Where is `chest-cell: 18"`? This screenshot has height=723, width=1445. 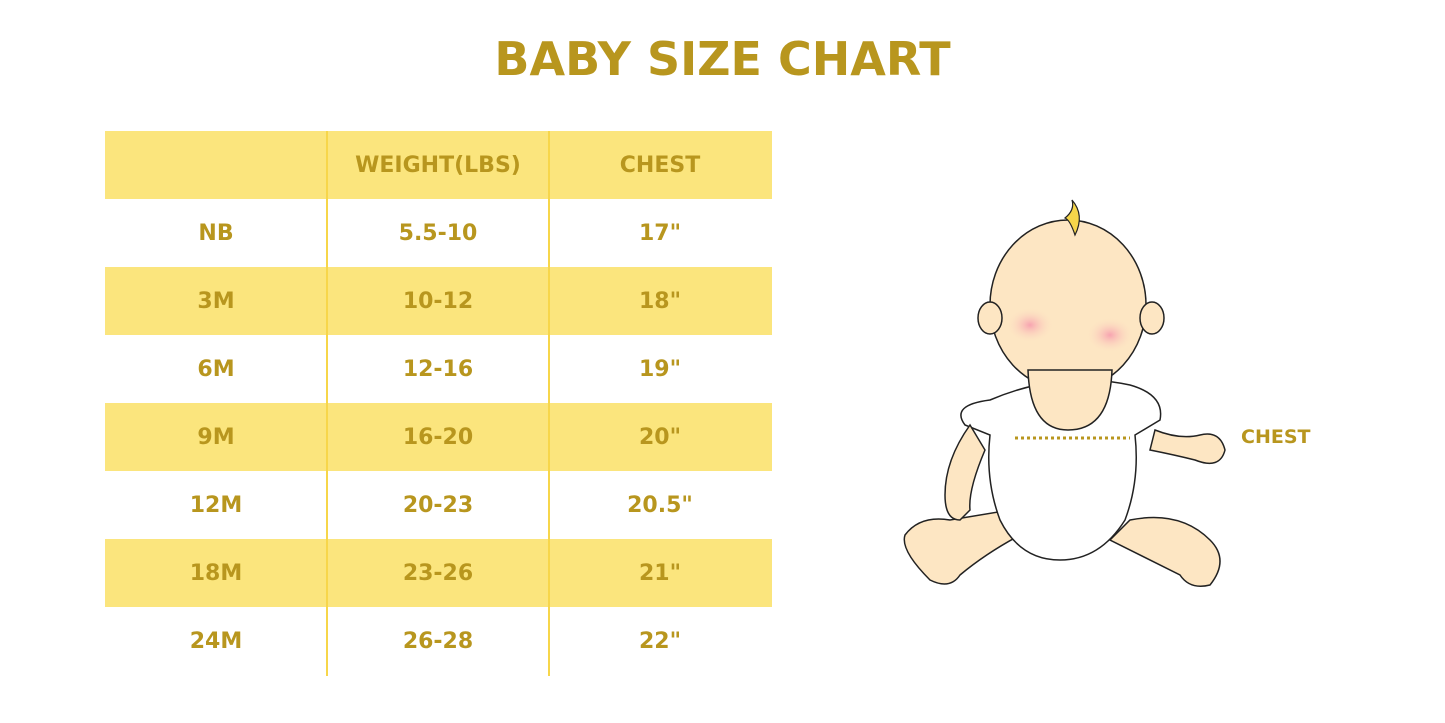 chest-cell: 18" is located at coordinates (660, 301).